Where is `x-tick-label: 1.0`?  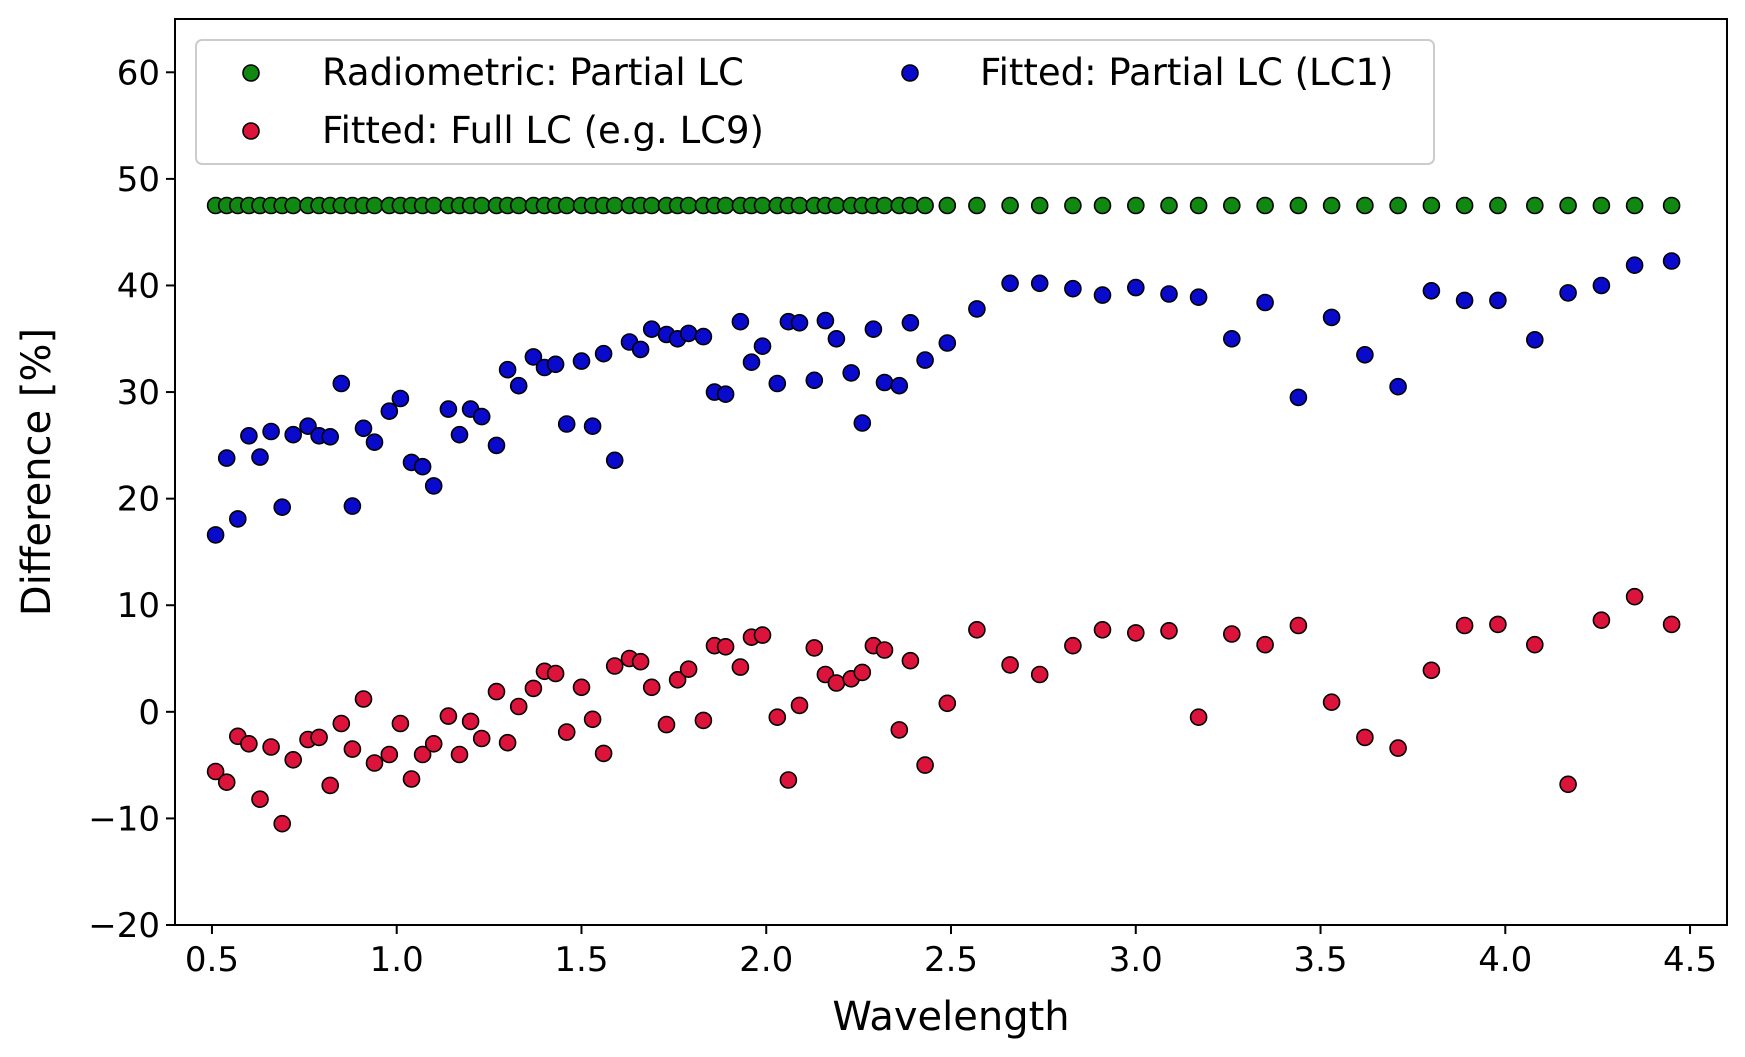 x-tick-label: 1.0 is located at coordinates (397, 960).